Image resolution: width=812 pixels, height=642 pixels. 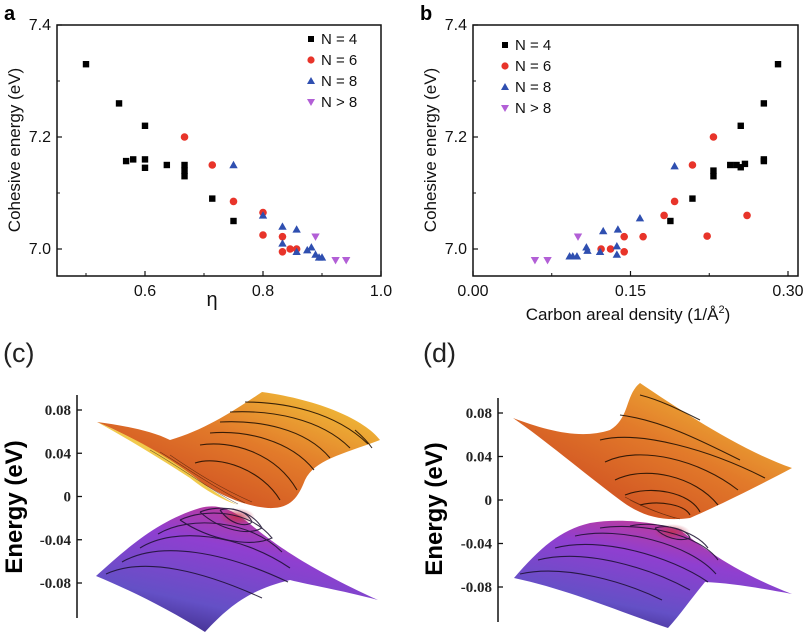 I want to click on x-axis-title-b-sup: 2, so click(x=721, y=310).